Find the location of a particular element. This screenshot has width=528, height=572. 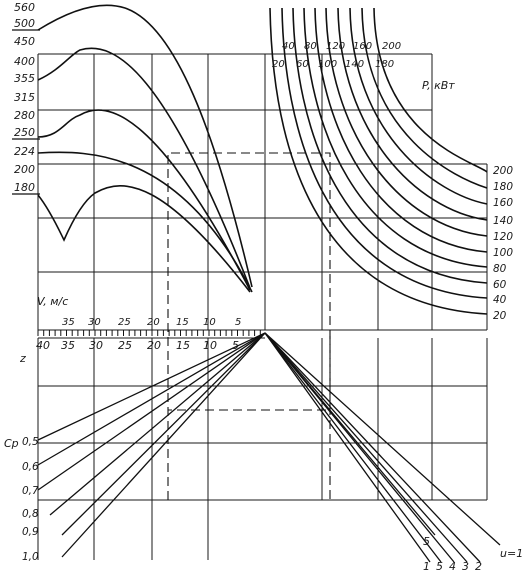

velocity-top-35: 35 is located at coordinates (68, 322).